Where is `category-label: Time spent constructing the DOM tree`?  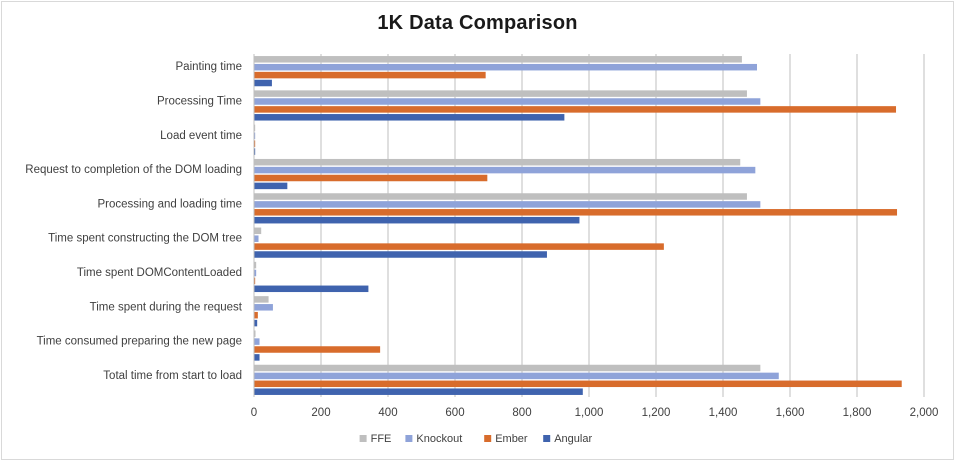 category-label: Time spent constructing the DOM tree is located at coordinates (145, 239).